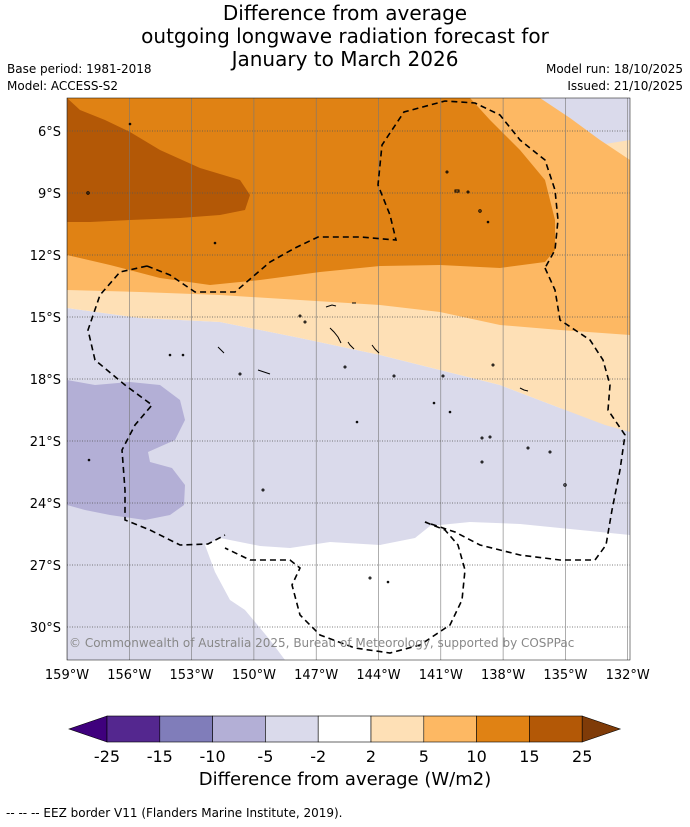 The image size is (690, 827). What do you see at coordinates (160, 756) in the screenshot?
I see `colorbar-tick-label: -15` at bounding box center [160, 756].